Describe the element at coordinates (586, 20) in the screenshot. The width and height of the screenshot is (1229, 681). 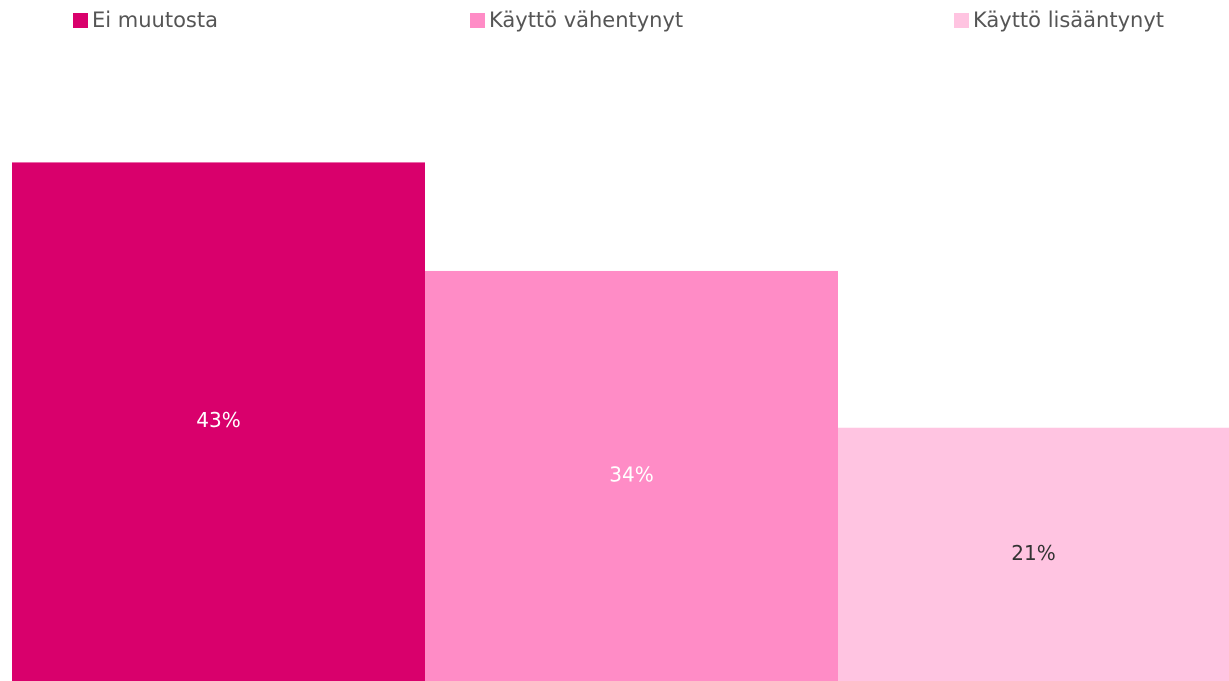
I see `legend-label: Käyttö vähentynyt` at that location.